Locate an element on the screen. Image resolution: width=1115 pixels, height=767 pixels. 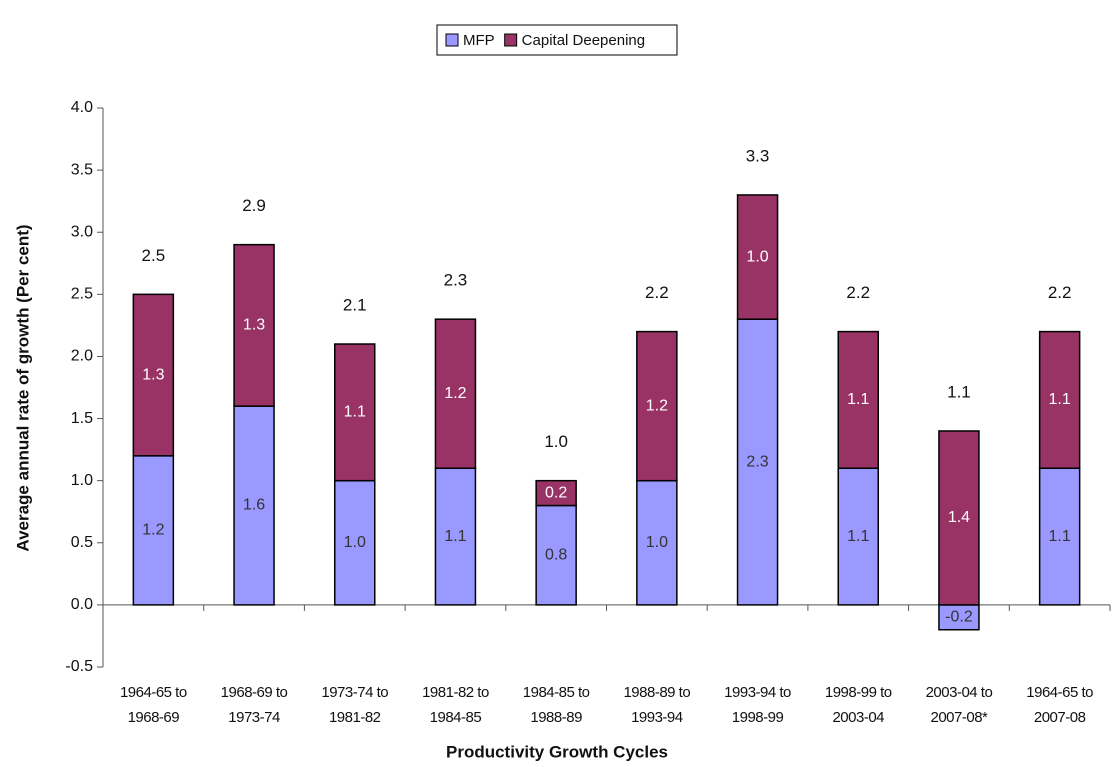
total-label: 1.0 is located at coordinates (556, 441).